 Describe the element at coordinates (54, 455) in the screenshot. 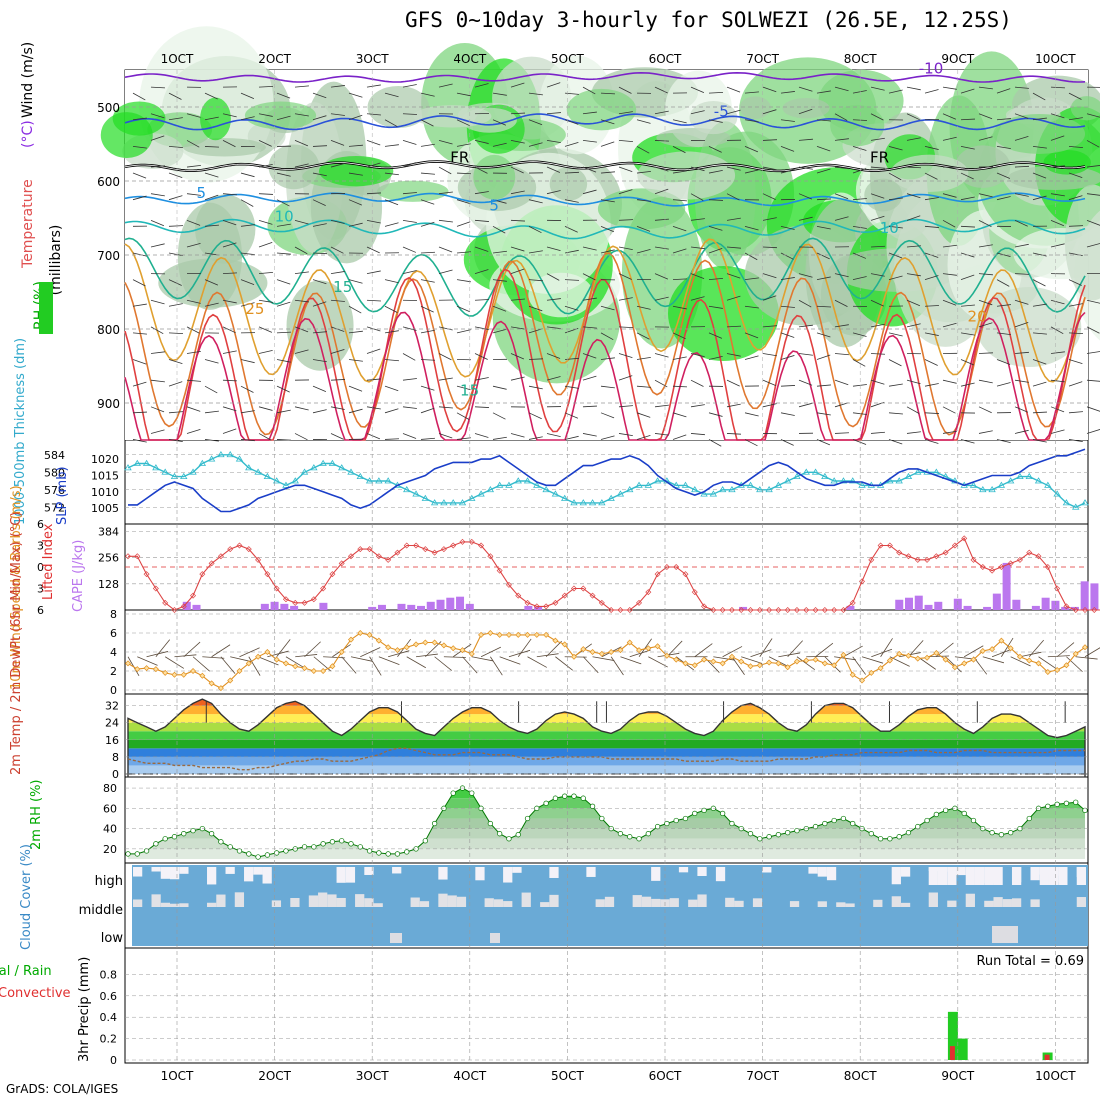

I see `thickness-tick: 584` at that location.